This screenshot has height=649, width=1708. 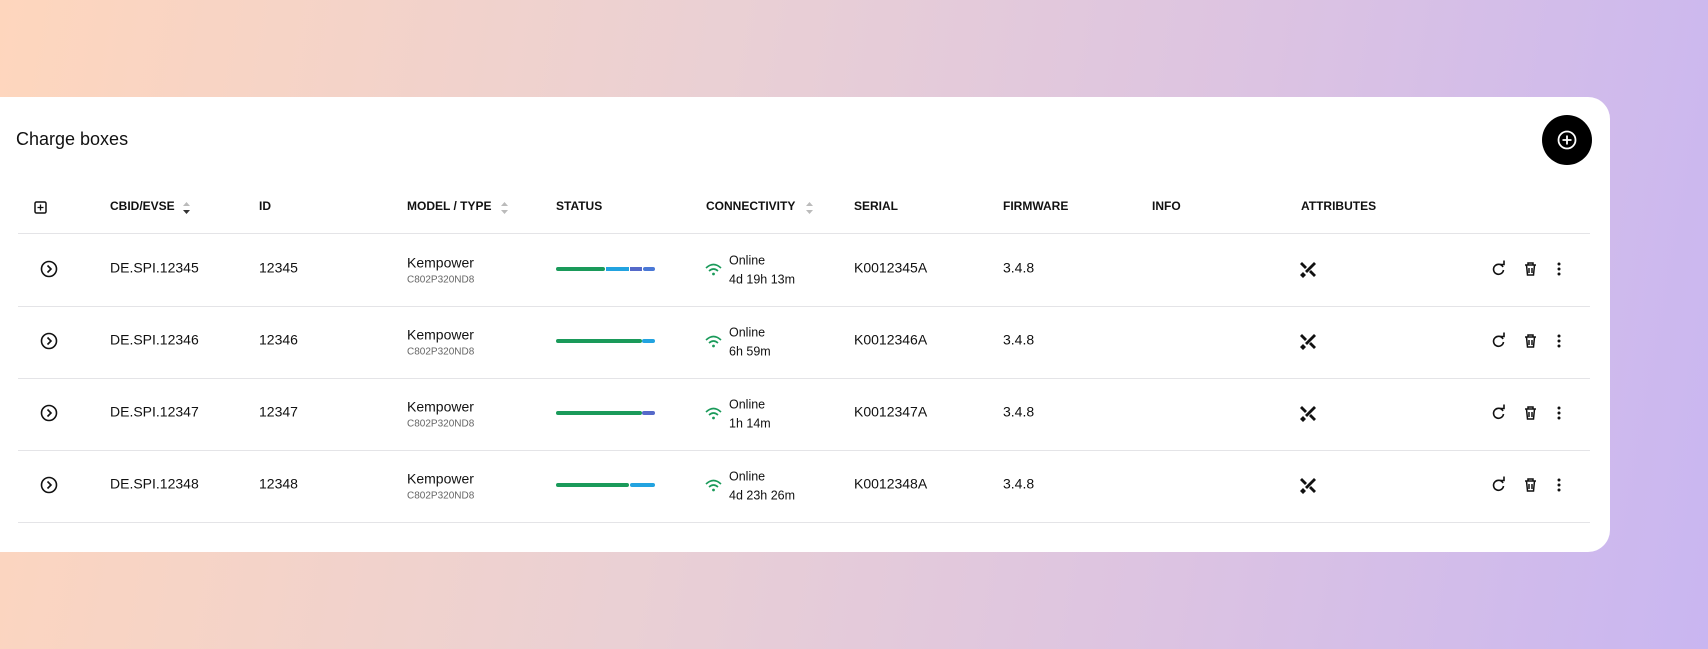 What do you see at coordinates (72, 139) in the screenshot?
I see `card-title: Charge boxes` at bounding box center [72, 139].